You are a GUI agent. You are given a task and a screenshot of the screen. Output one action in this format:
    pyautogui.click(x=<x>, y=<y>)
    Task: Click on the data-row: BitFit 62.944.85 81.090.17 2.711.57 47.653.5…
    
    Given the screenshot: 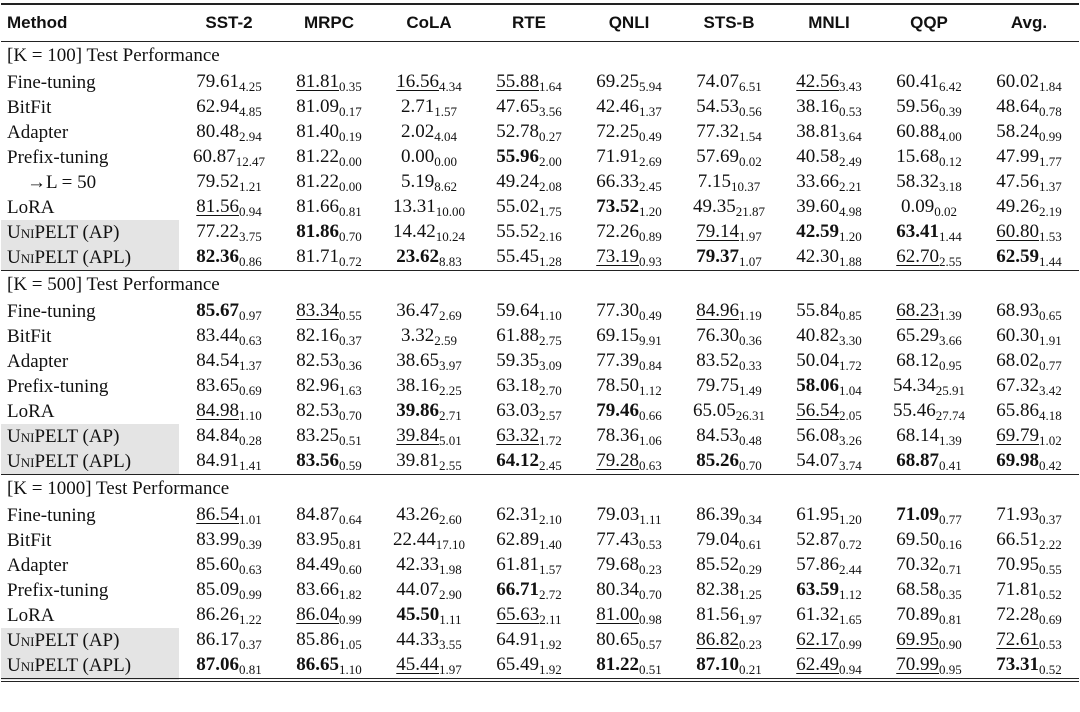 What is the action you would take?
    pyautogui.click(x=540, y=107)
    